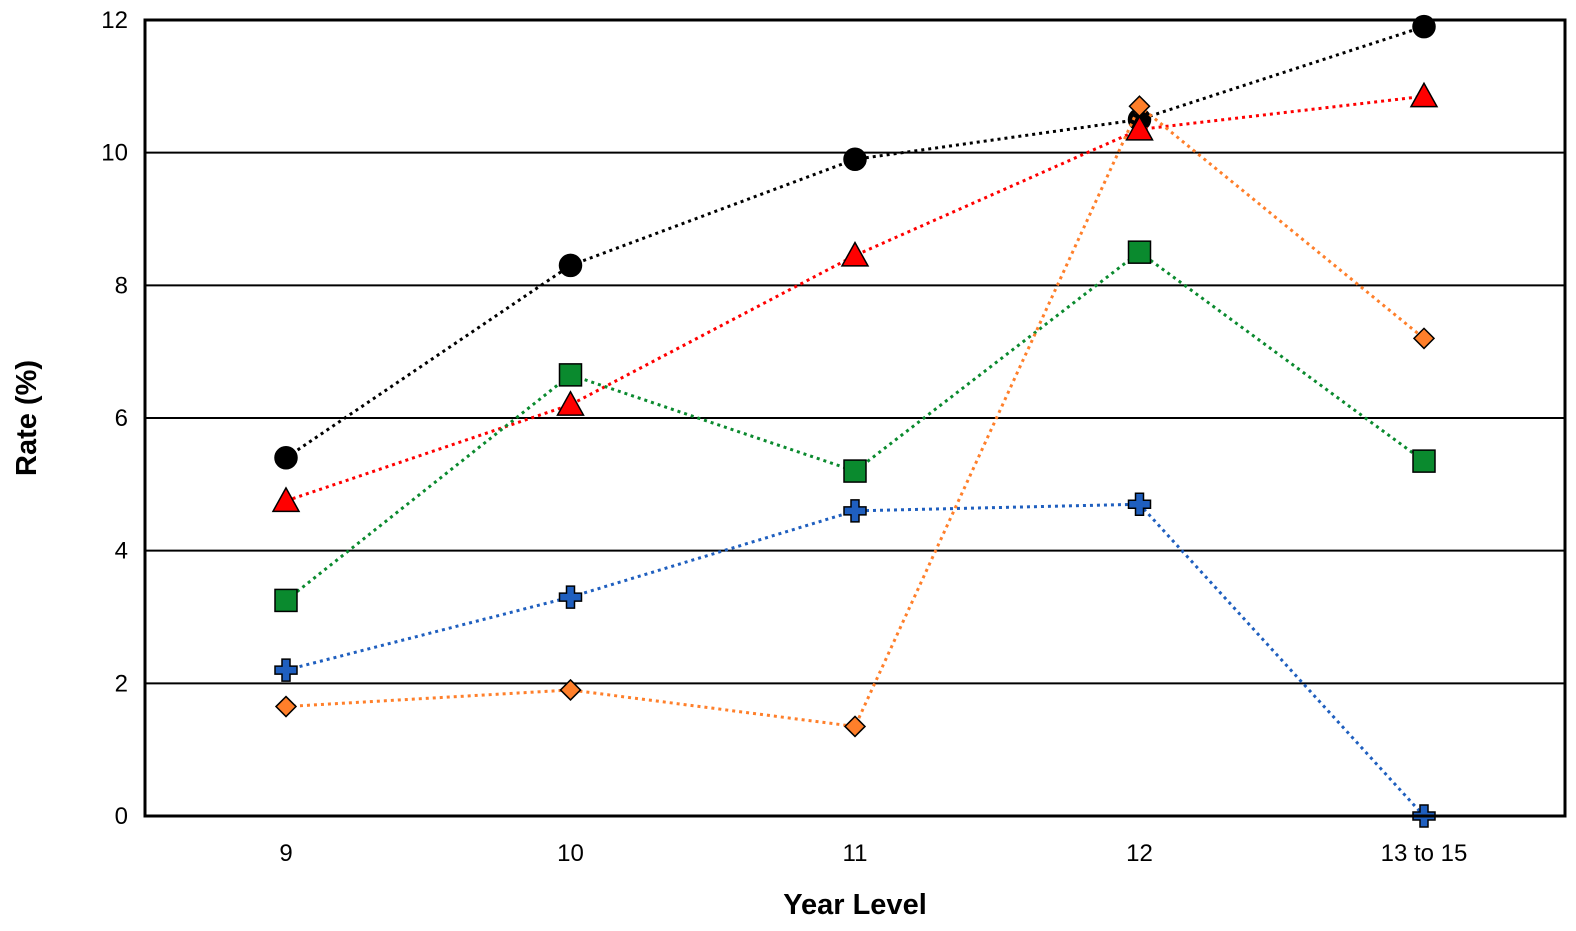 Image resolution: width=1576 pixels, height=931 pixels. I want to click on y-tick-label: 10, so click(114, 153).